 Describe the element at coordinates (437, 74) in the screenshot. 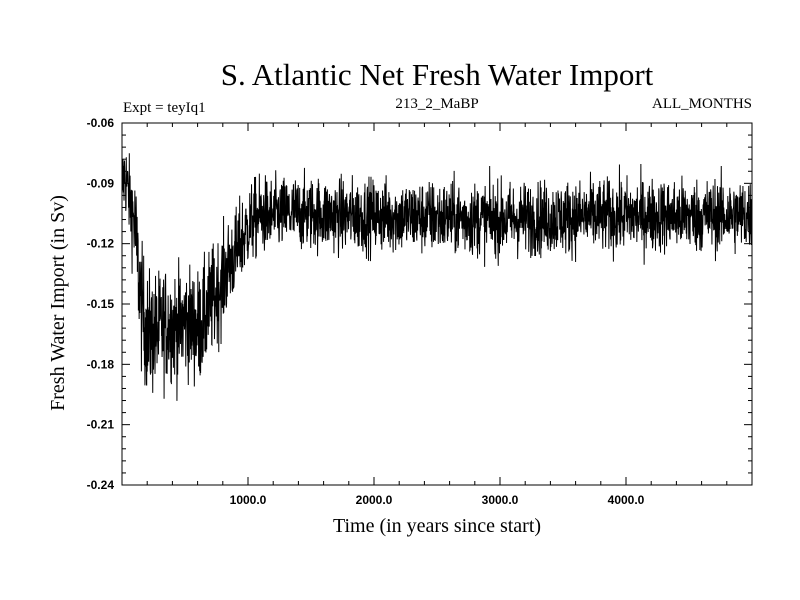

I see `chart-title: S. Atlantic Net Fresh Water Import` at that location.